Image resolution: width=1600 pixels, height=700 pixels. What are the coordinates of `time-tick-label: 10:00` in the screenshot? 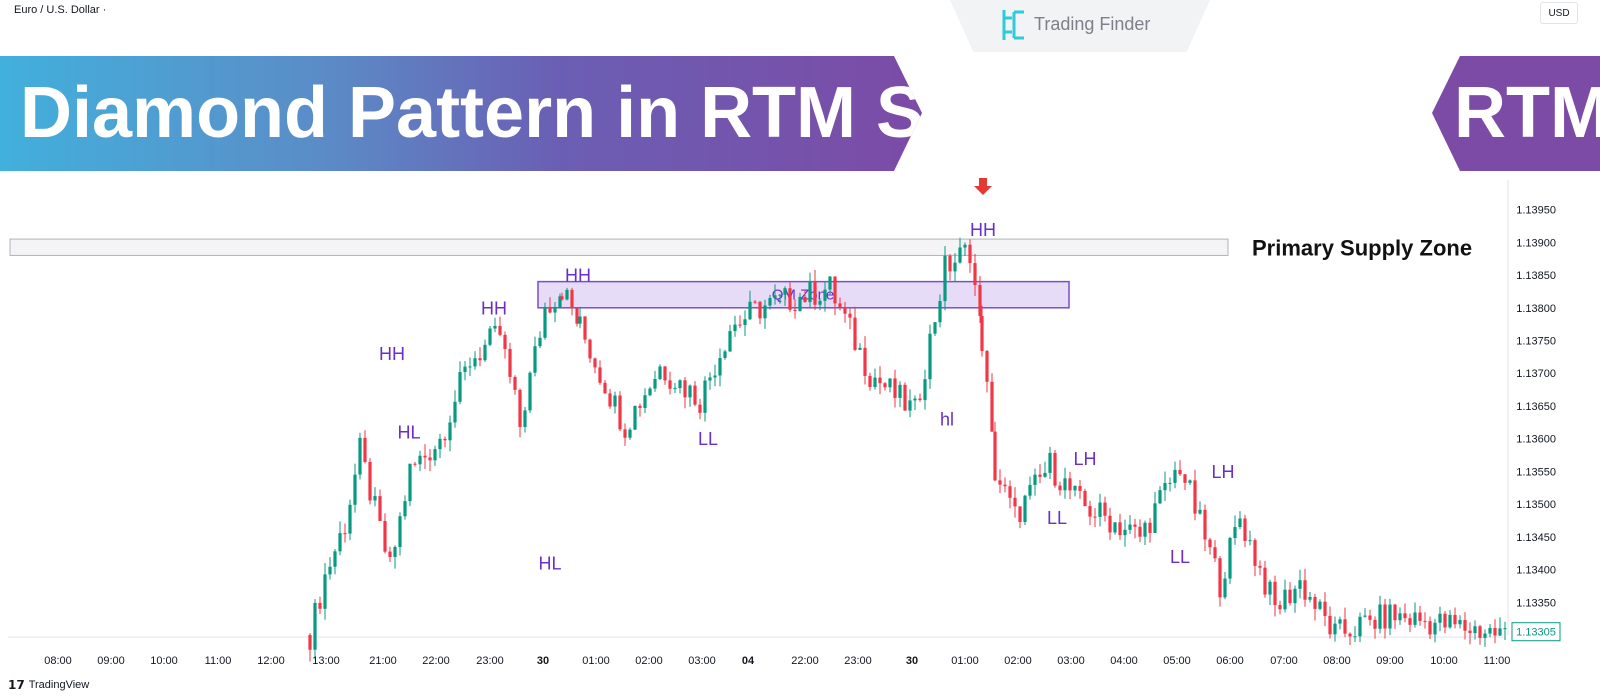 It's located at (164, 661).